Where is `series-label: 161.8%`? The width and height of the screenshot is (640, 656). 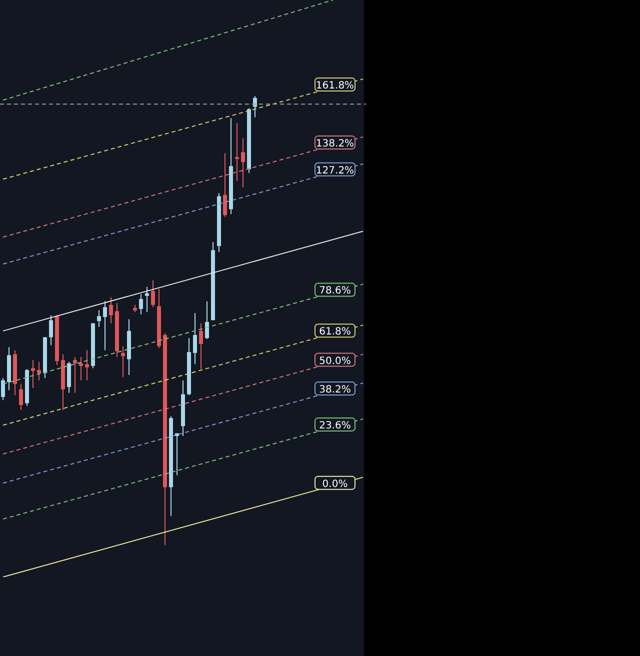 series-label: 161.8% is located at coordinates (335, 86).